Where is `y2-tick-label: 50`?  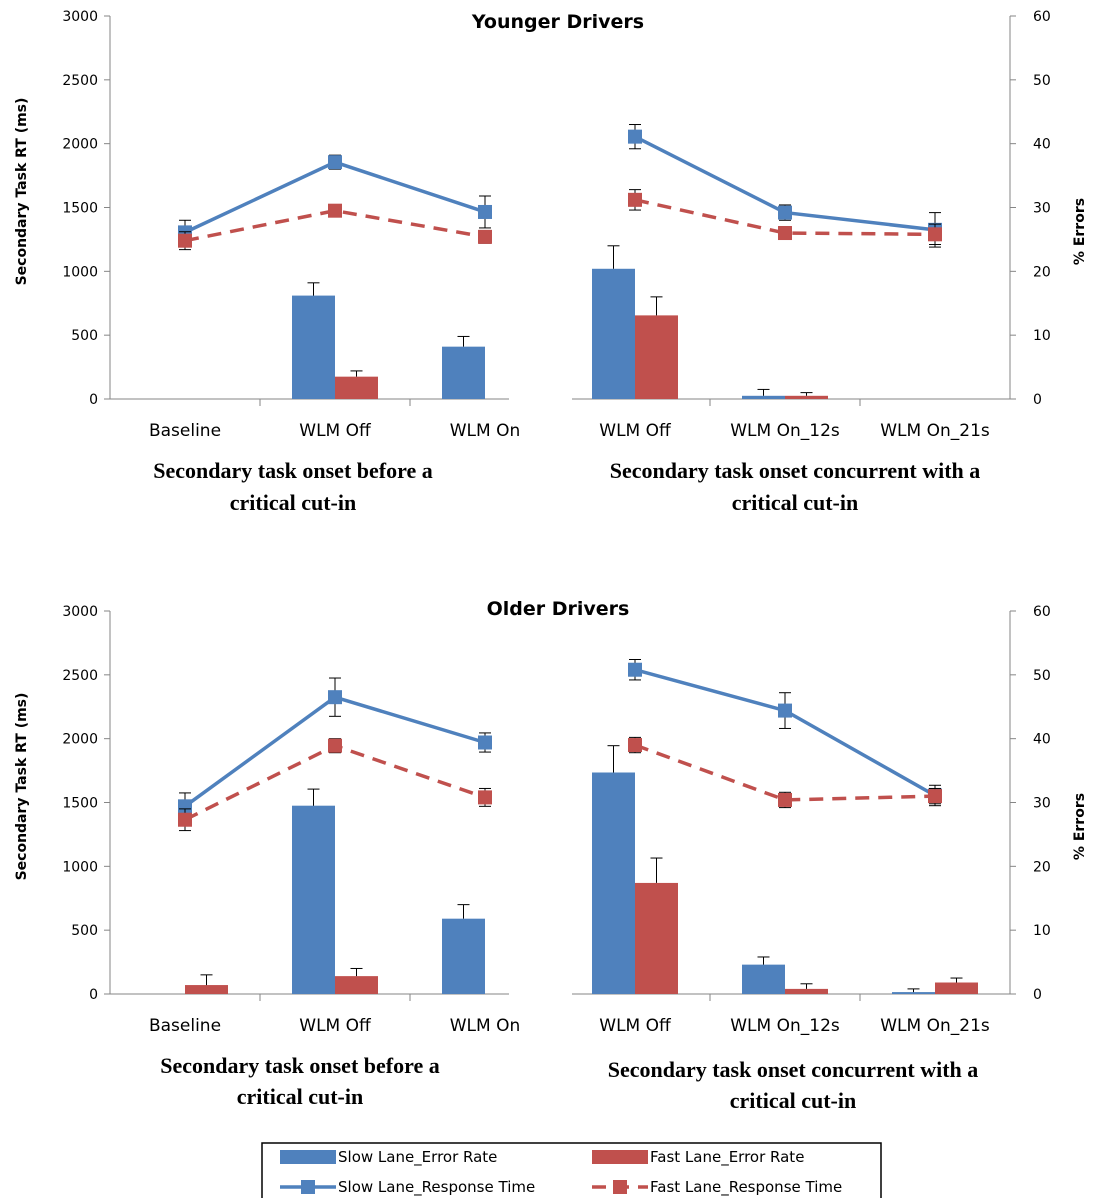
y2-tick-label: 50 is located at coordinates (1042, 676).